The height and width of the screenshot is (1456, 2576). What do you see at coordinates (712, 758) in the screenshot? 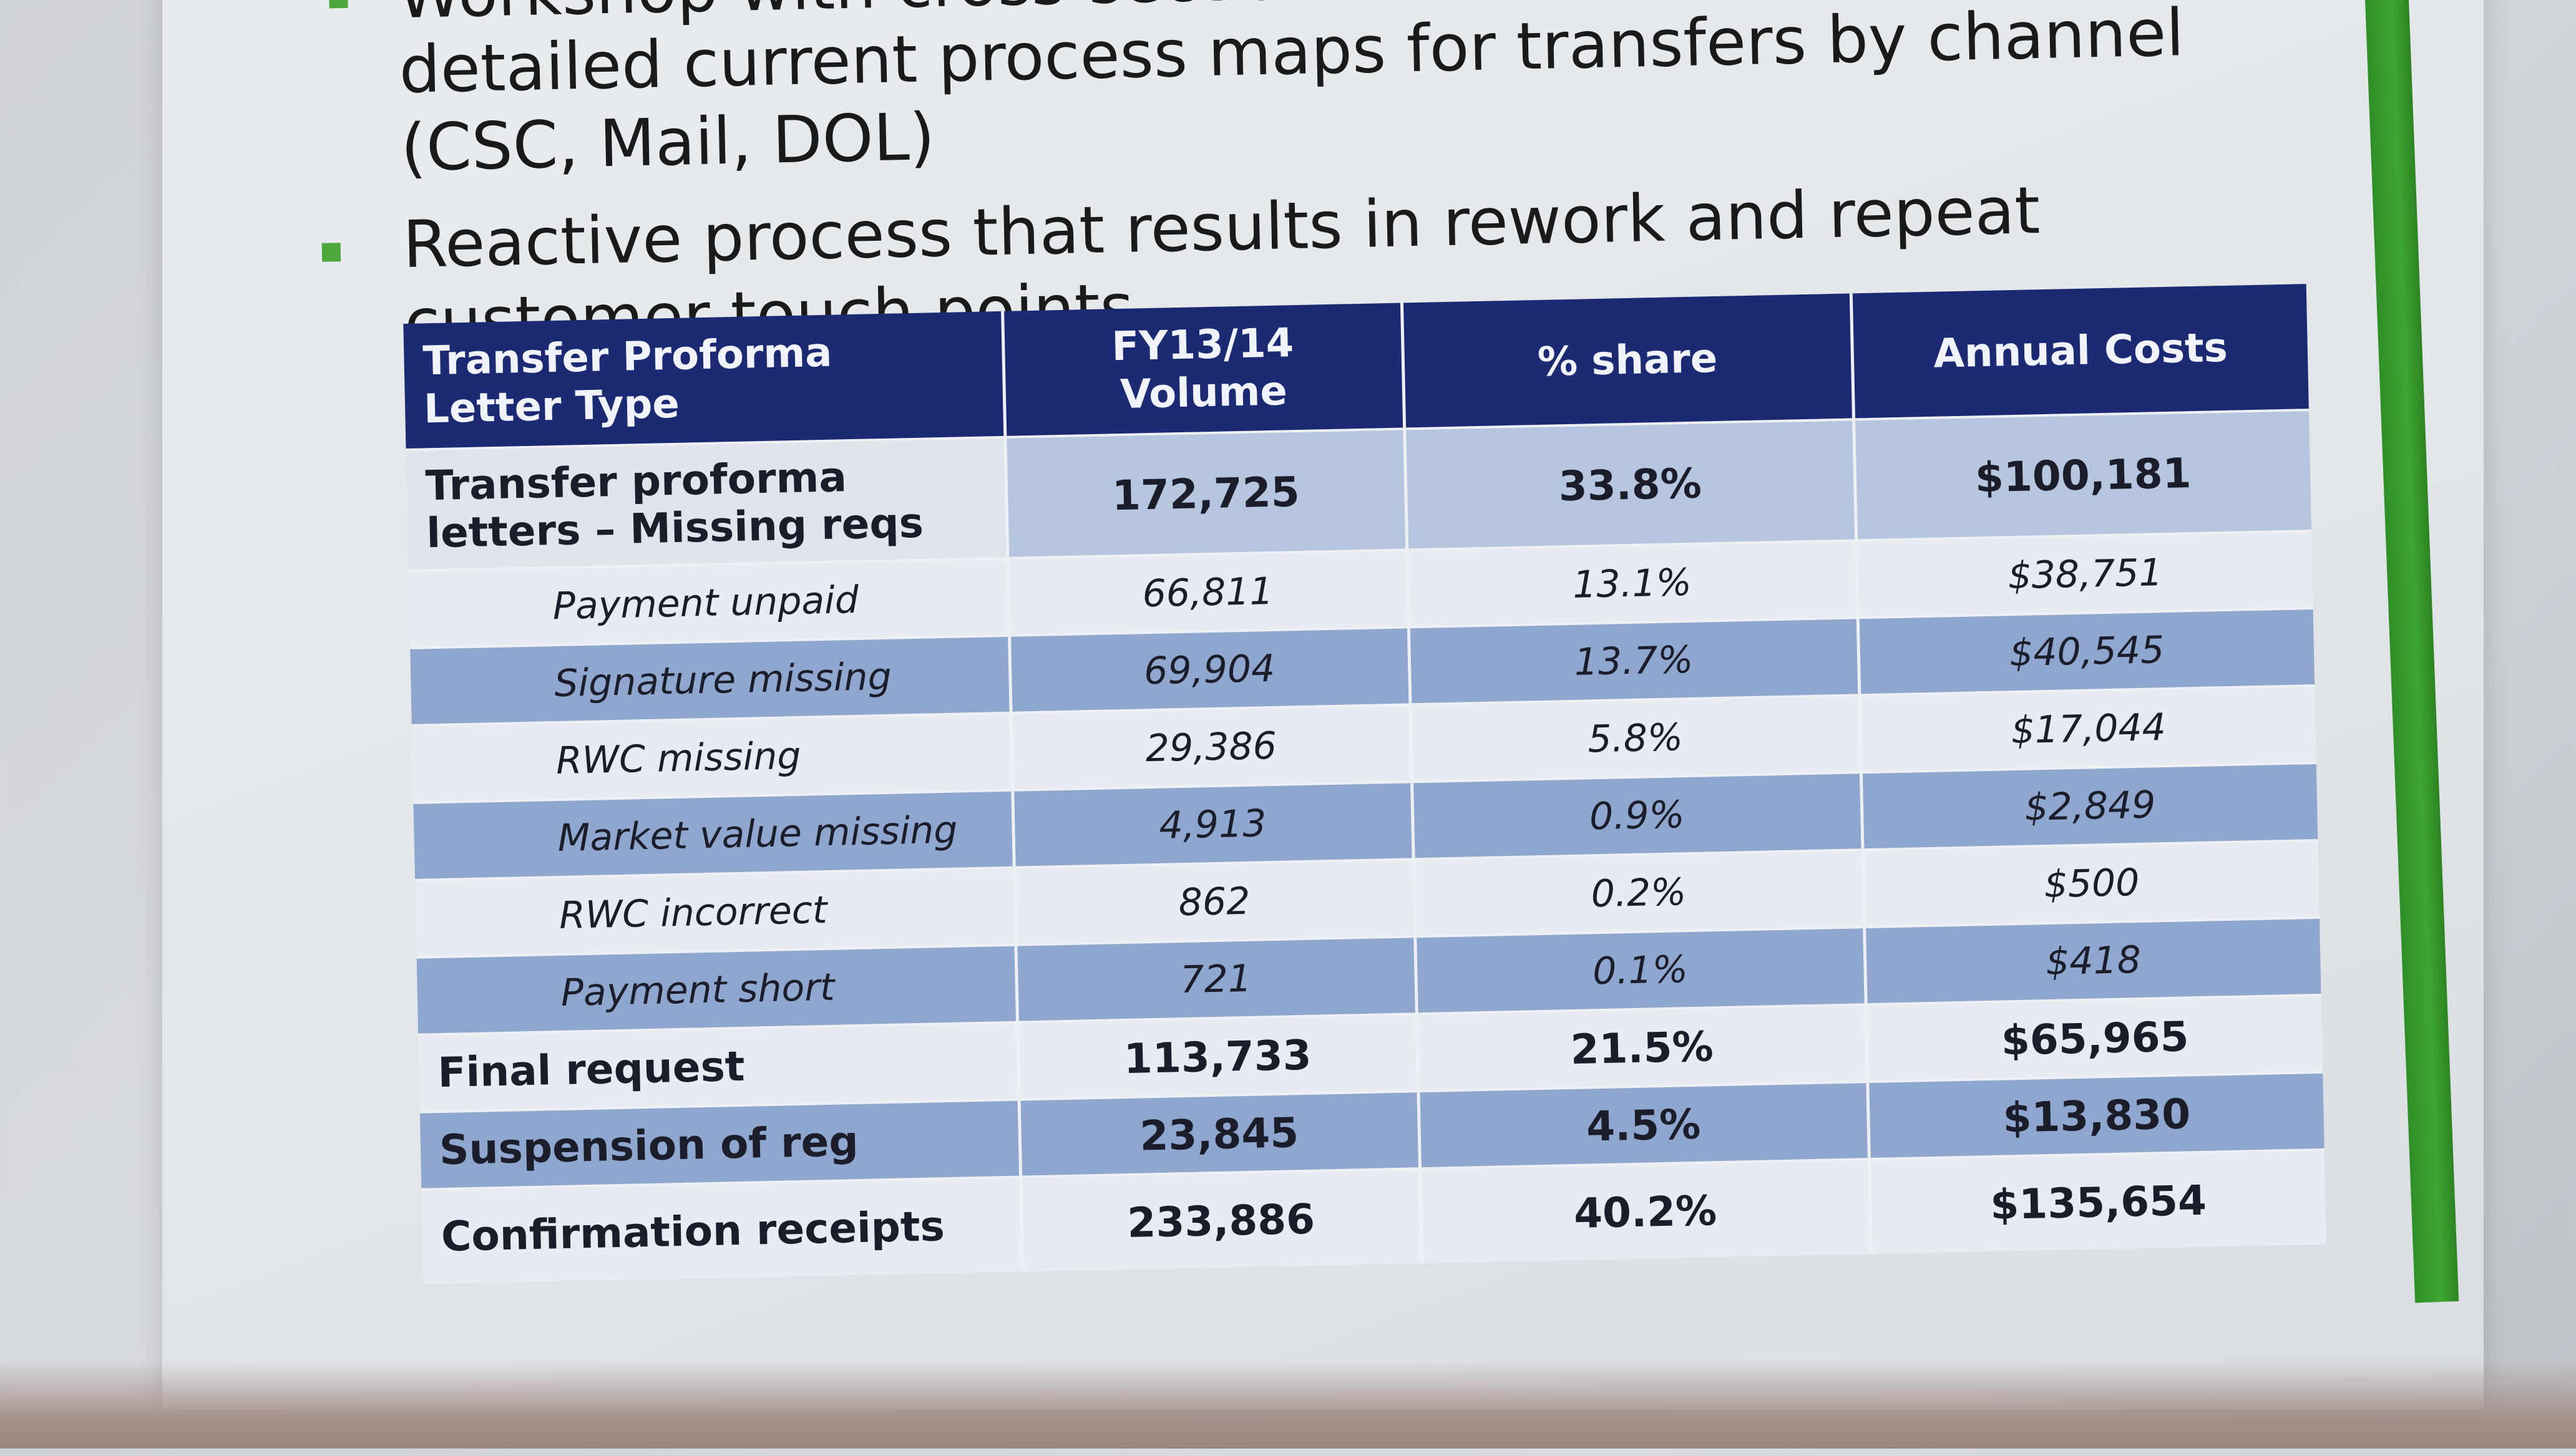
I see `letter-type-cell: RWC missing` at bounding box center [712, 758].